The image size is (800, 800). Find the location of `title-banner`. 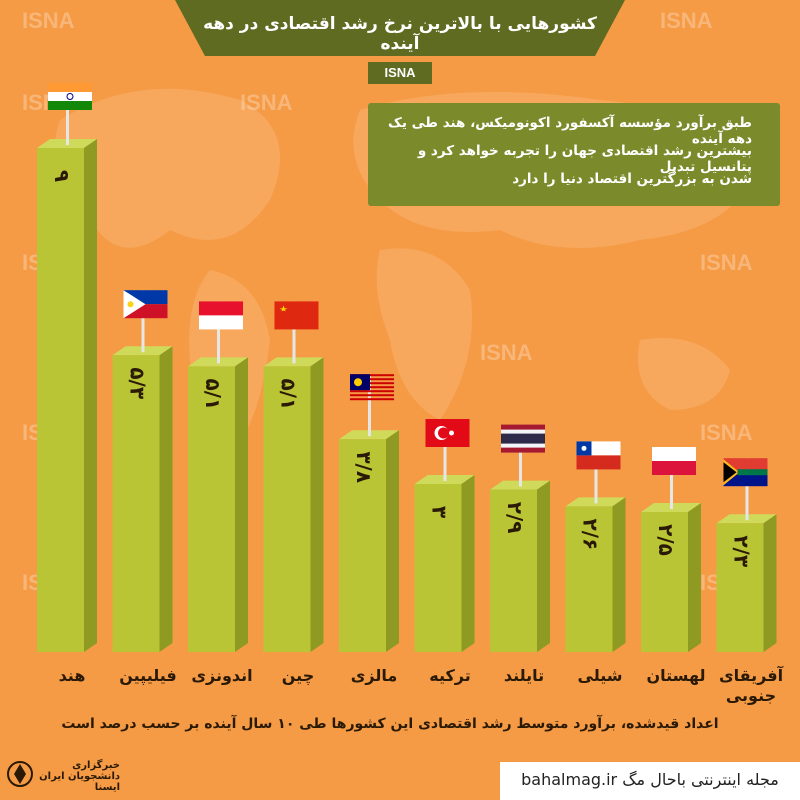

title-banner is located at coordinates (400, 28).